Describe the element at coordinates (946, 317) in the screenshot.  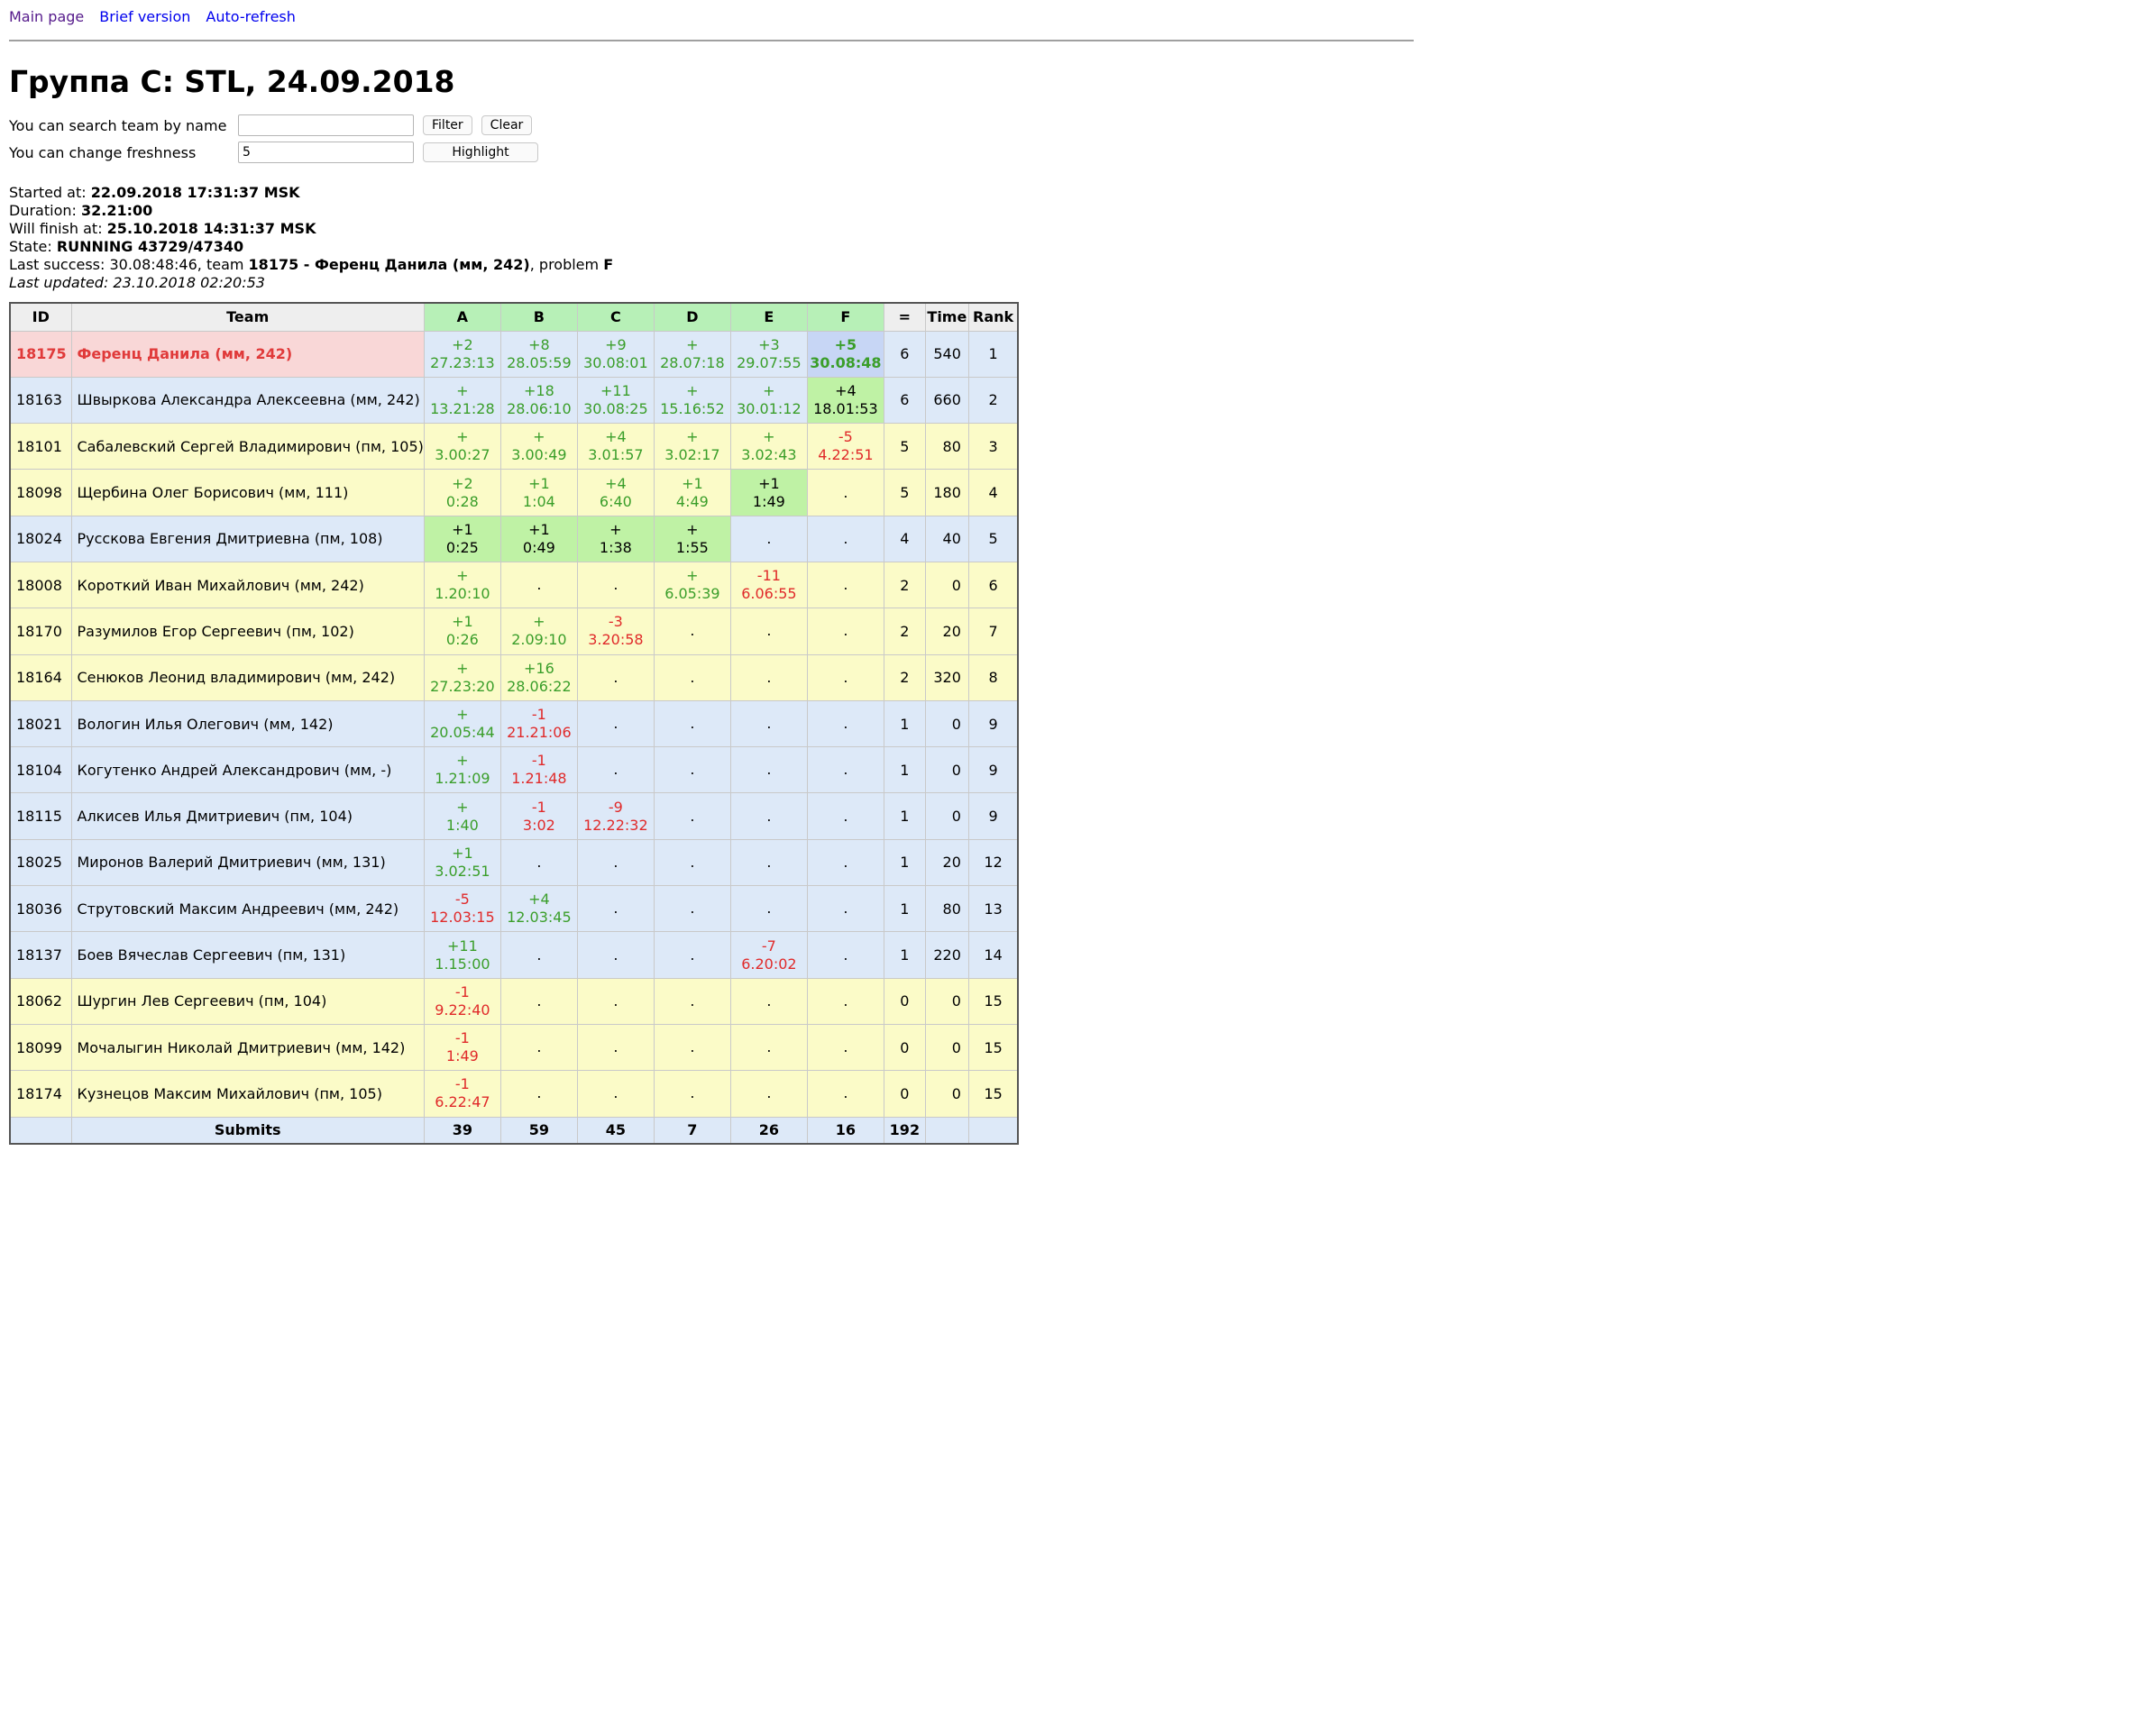
I see `header-time: Time` at that location.